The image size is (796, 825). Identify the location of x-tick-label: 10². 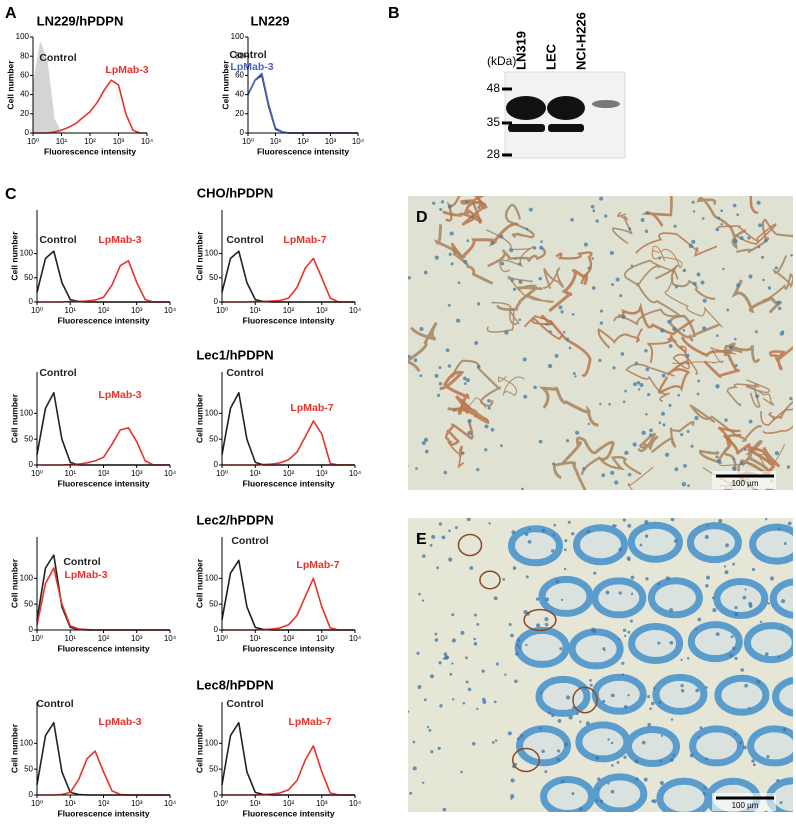
(289, 803).